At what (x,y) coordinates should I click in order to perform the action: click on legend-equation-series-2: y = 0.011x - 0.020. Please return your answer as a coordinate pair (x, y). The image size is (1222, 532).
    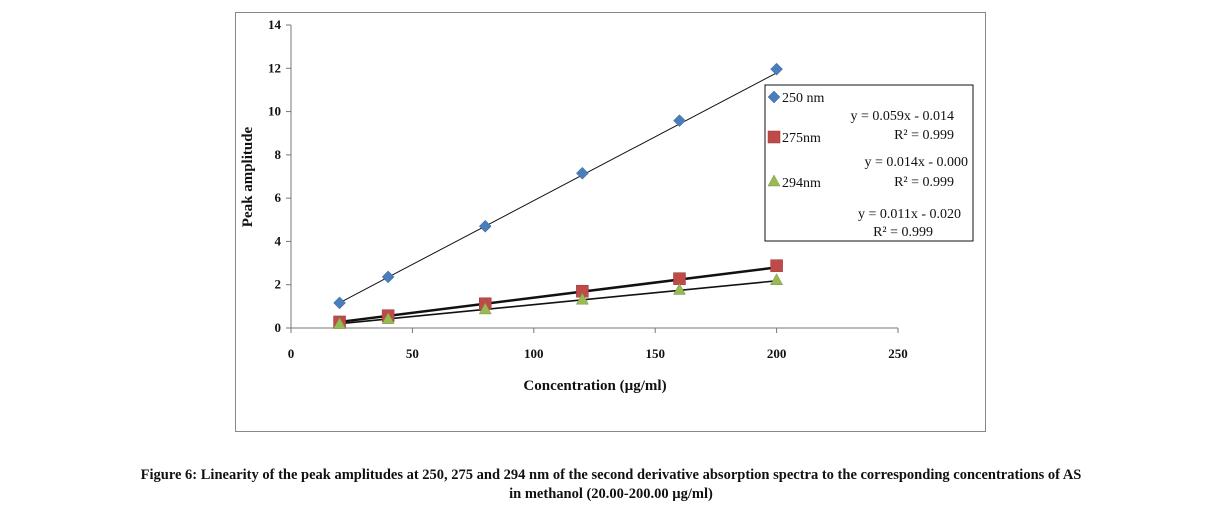
    Looking at the image, I should click on (909, 214).